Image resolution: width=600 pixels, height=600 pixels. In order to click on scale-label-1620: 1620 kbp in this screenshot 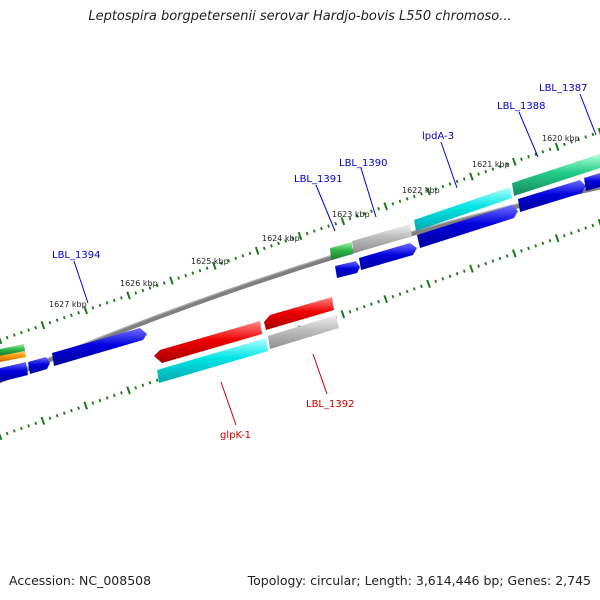, I will do `click(561, 138)`.